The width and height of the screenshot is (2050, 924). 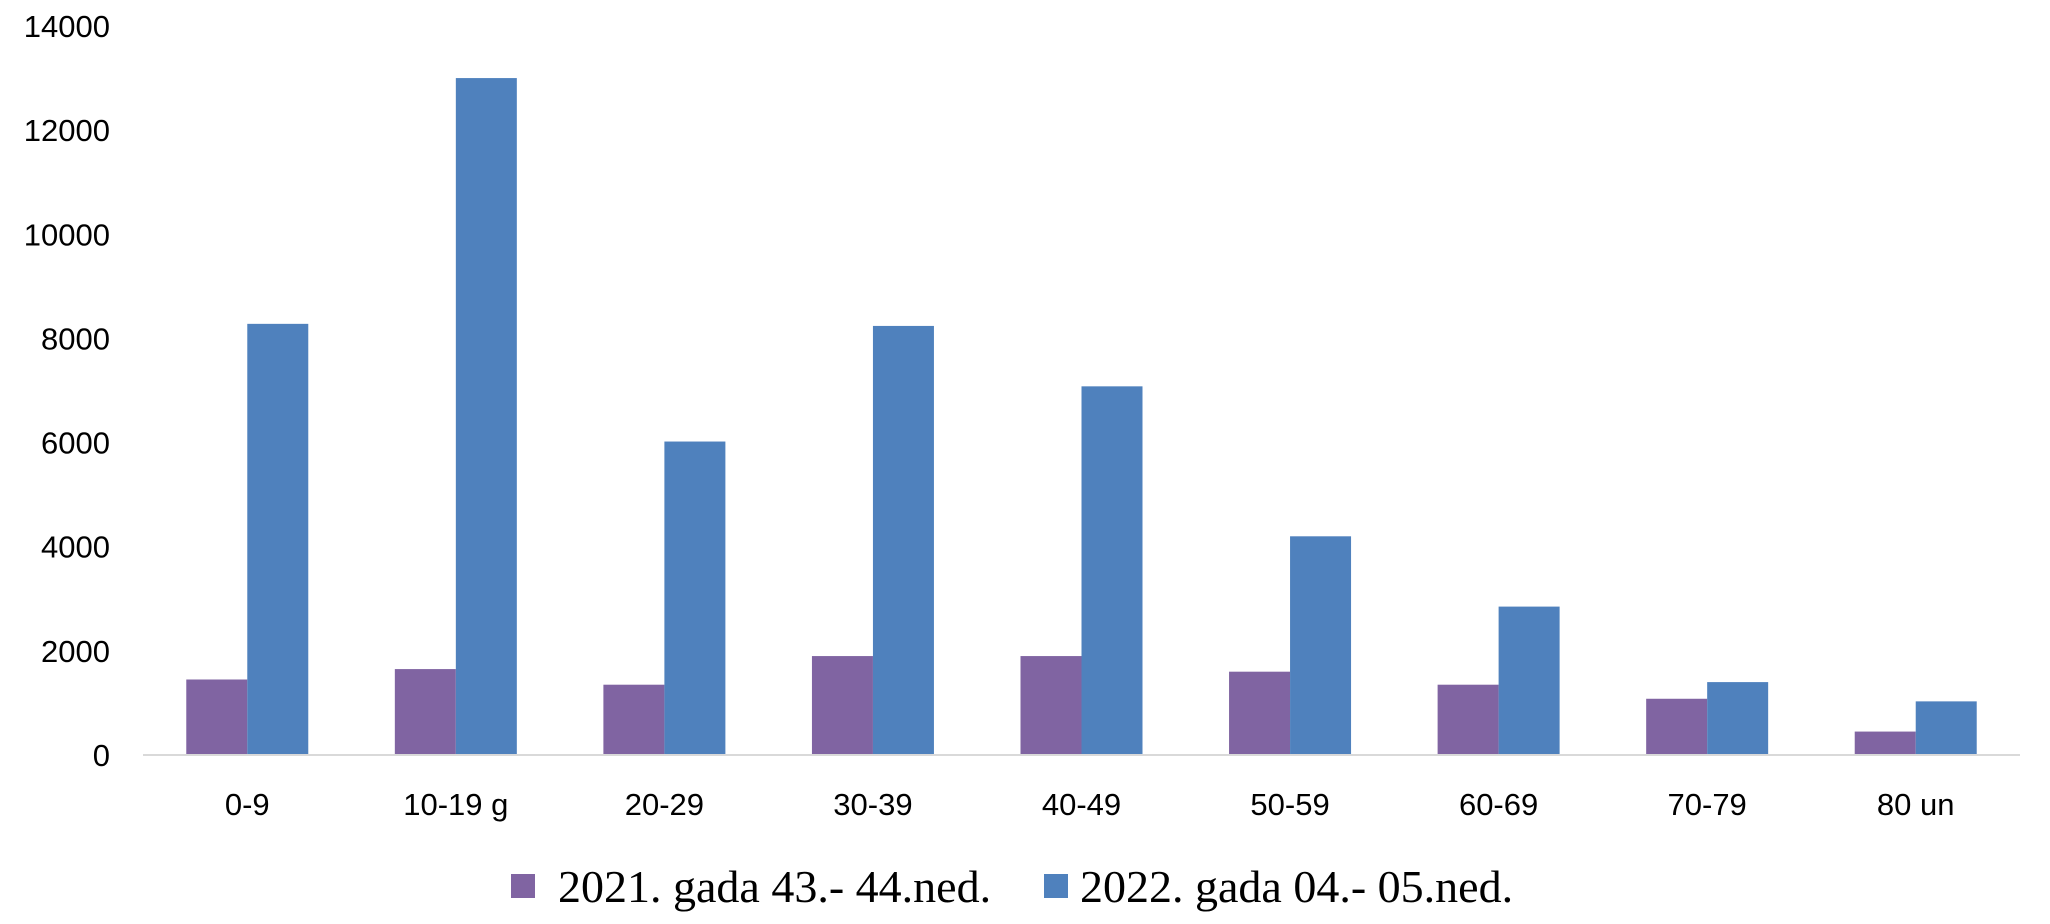 What do you see at coordinates (67, 26) in the screenshot?
I see `y-tick-label: 14000` at bounding box center [67, 26].